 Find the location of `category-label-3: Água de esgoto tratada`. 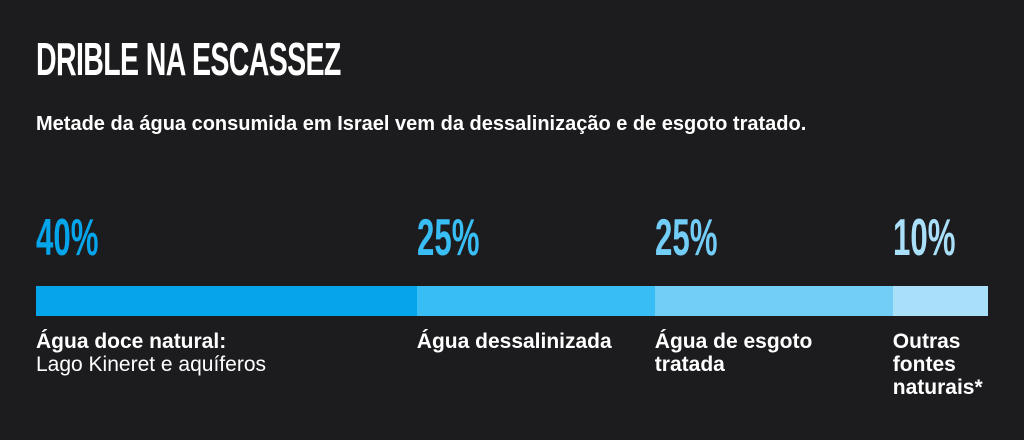

category-label-3: Água de esgoto tratada is located at coordinates (765, 353).